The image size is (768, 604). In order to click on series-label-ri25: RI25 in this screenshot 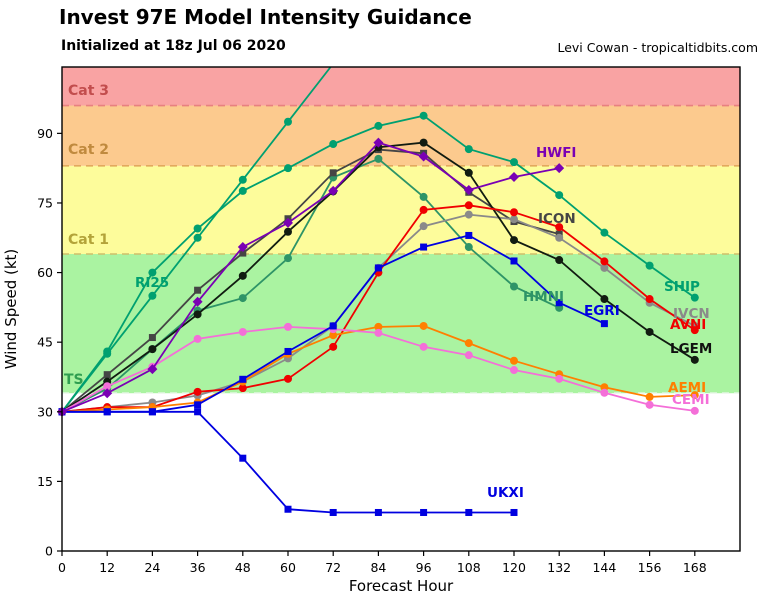, I will do `click(152, 283)`.